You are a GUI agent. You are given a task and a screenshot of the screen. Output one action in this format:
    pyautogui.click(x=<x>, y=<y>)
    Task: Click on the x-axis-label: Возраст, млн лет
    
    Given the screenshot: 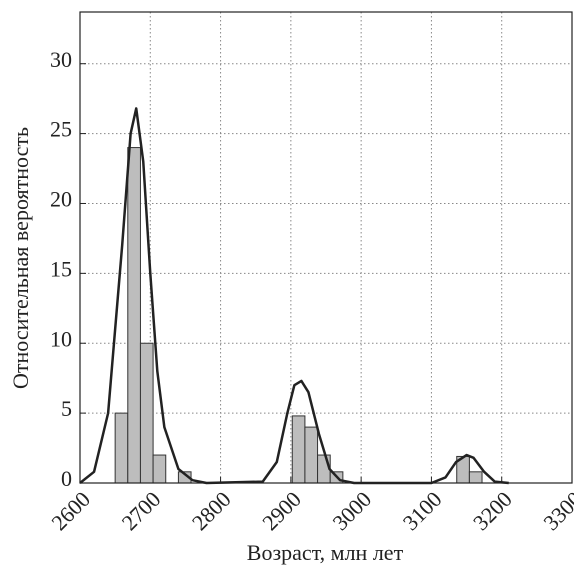 What is the action you would take?
    pyautogui.click(x=325, y=552)
    